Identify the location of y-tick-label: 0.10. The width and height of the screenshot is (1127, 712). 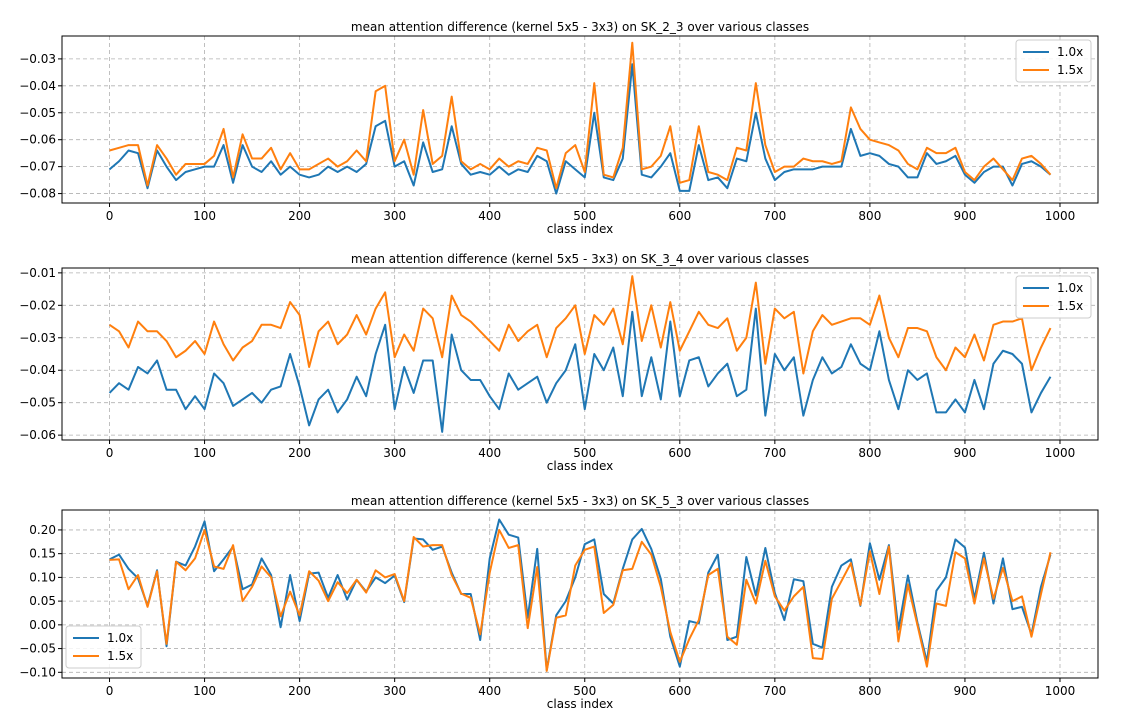
(42, 577).